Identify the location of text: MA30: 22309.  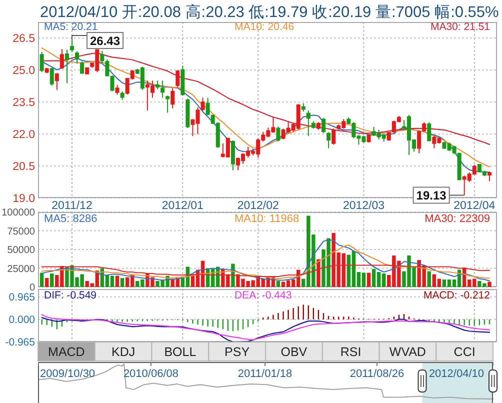
(457, 219).